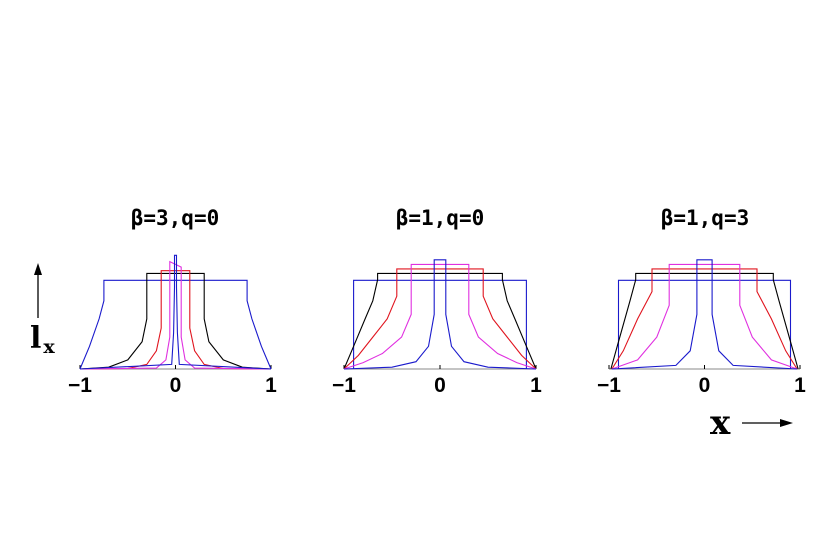 This screenshot has height=534, width=830. I want to click on panel-title: β=1,q=0, so click(440, 218).